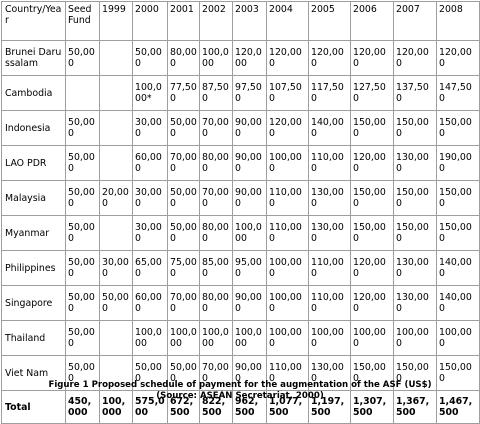 The width and height of the screenshot is (480, 424). Describe the element at coordinates (33, 198) in the screenshot. I see `country-cell: Malaysia` at that location.